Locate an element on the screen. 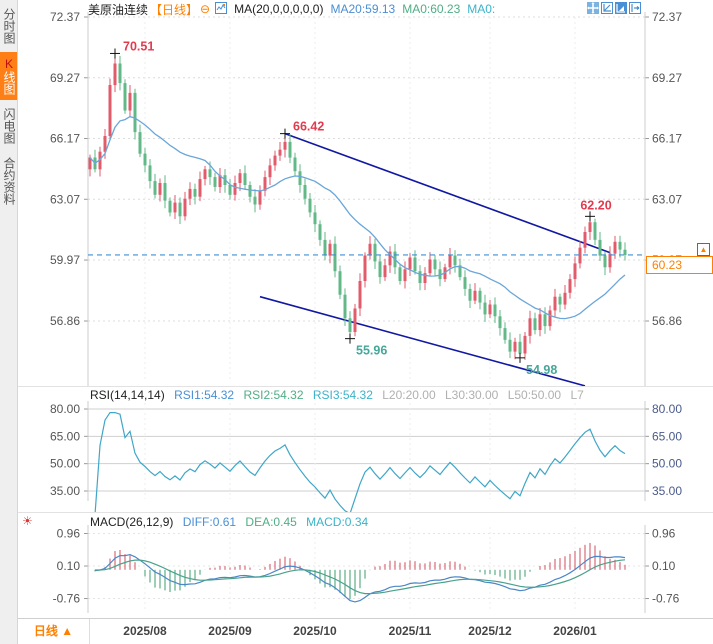  period-selector: 日线 ▲ is located at coordinates (54, 631).